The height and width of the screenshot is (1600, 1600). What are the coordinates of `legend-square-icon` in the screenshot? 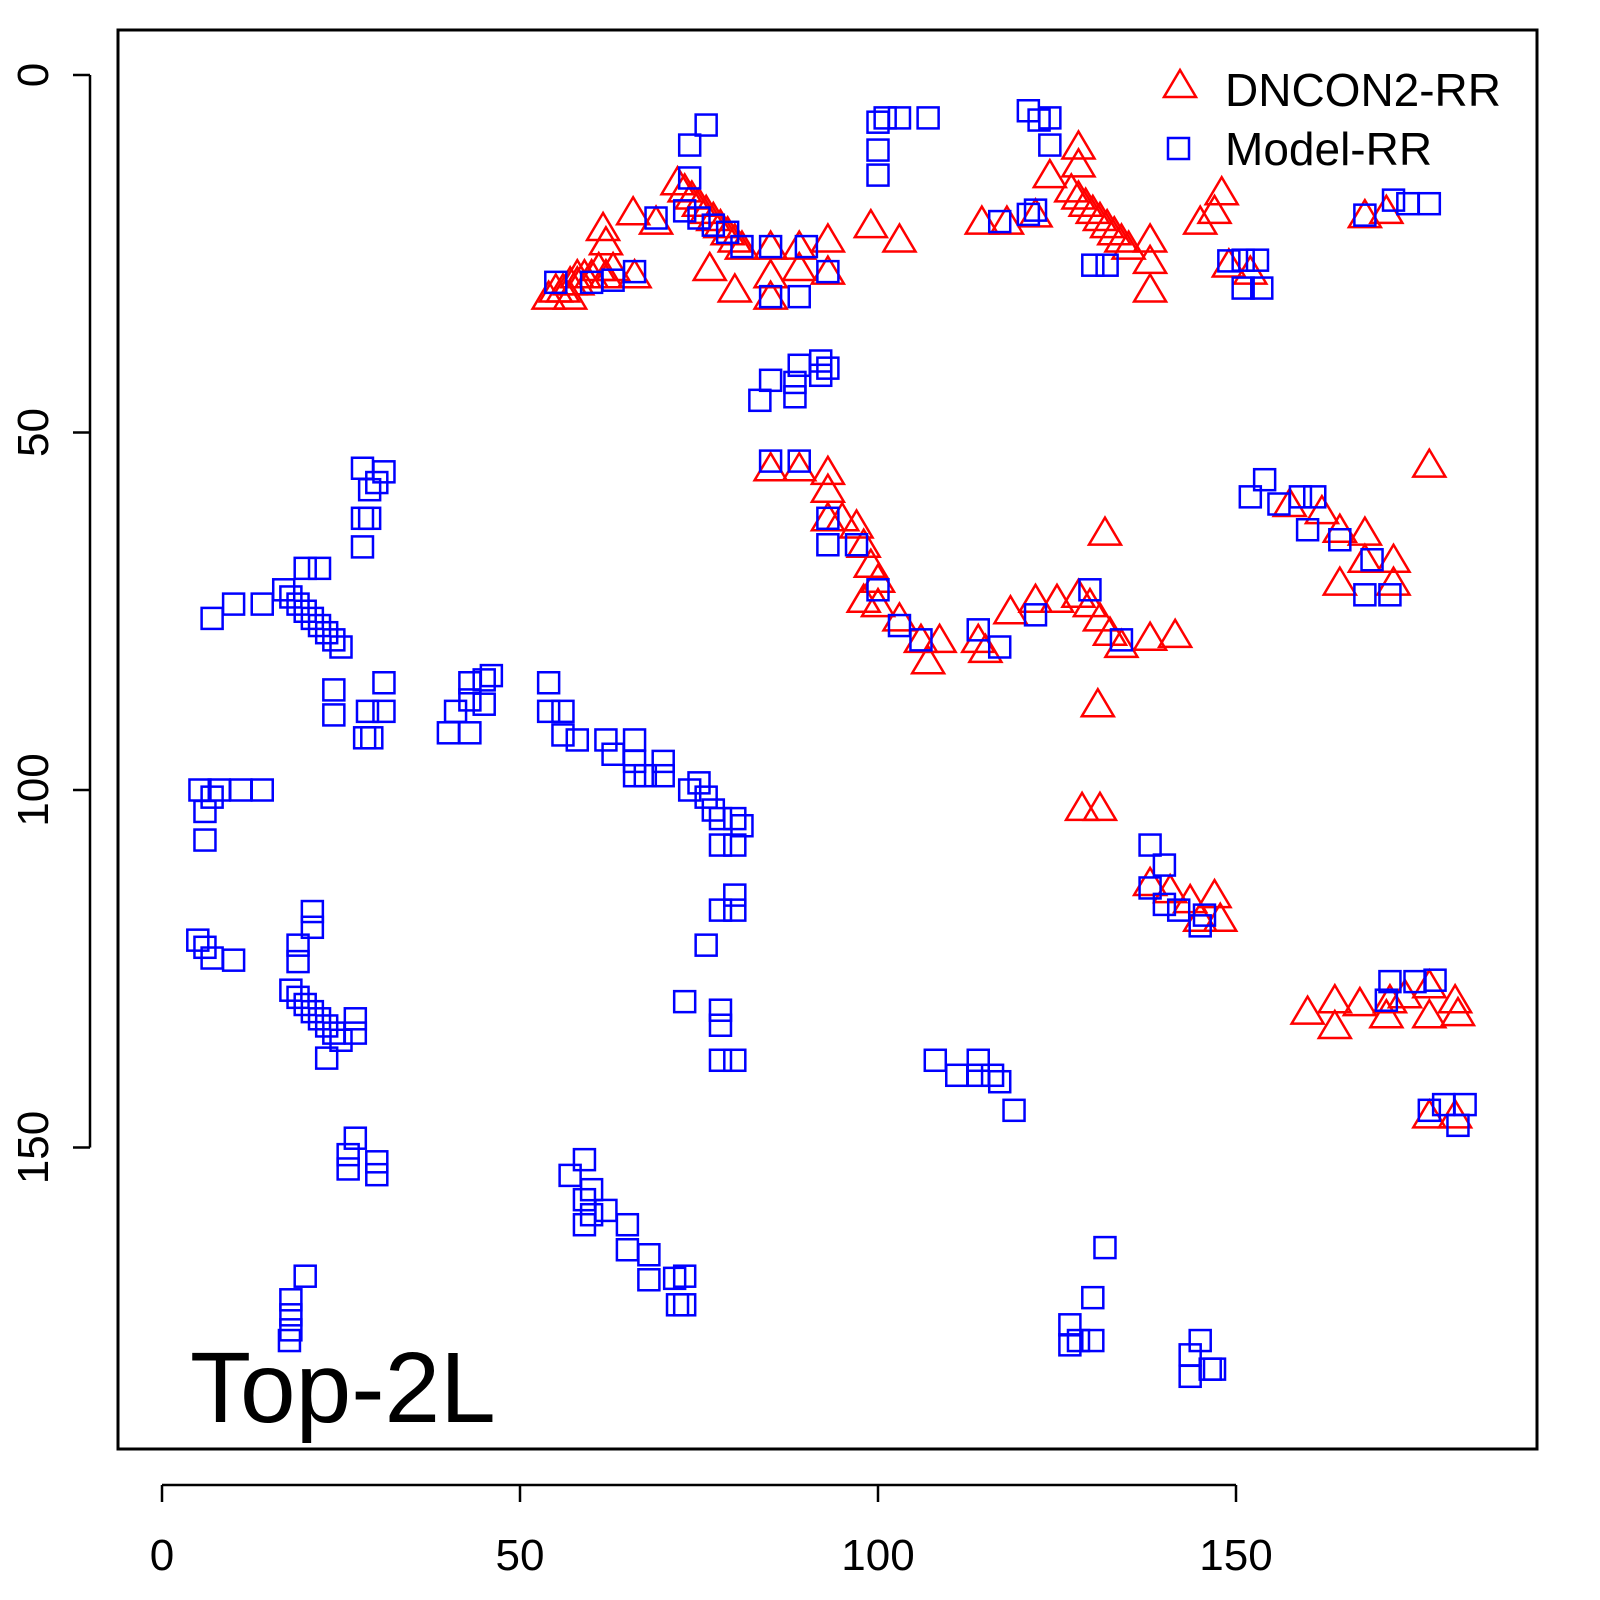 It's located at (1178, 148).